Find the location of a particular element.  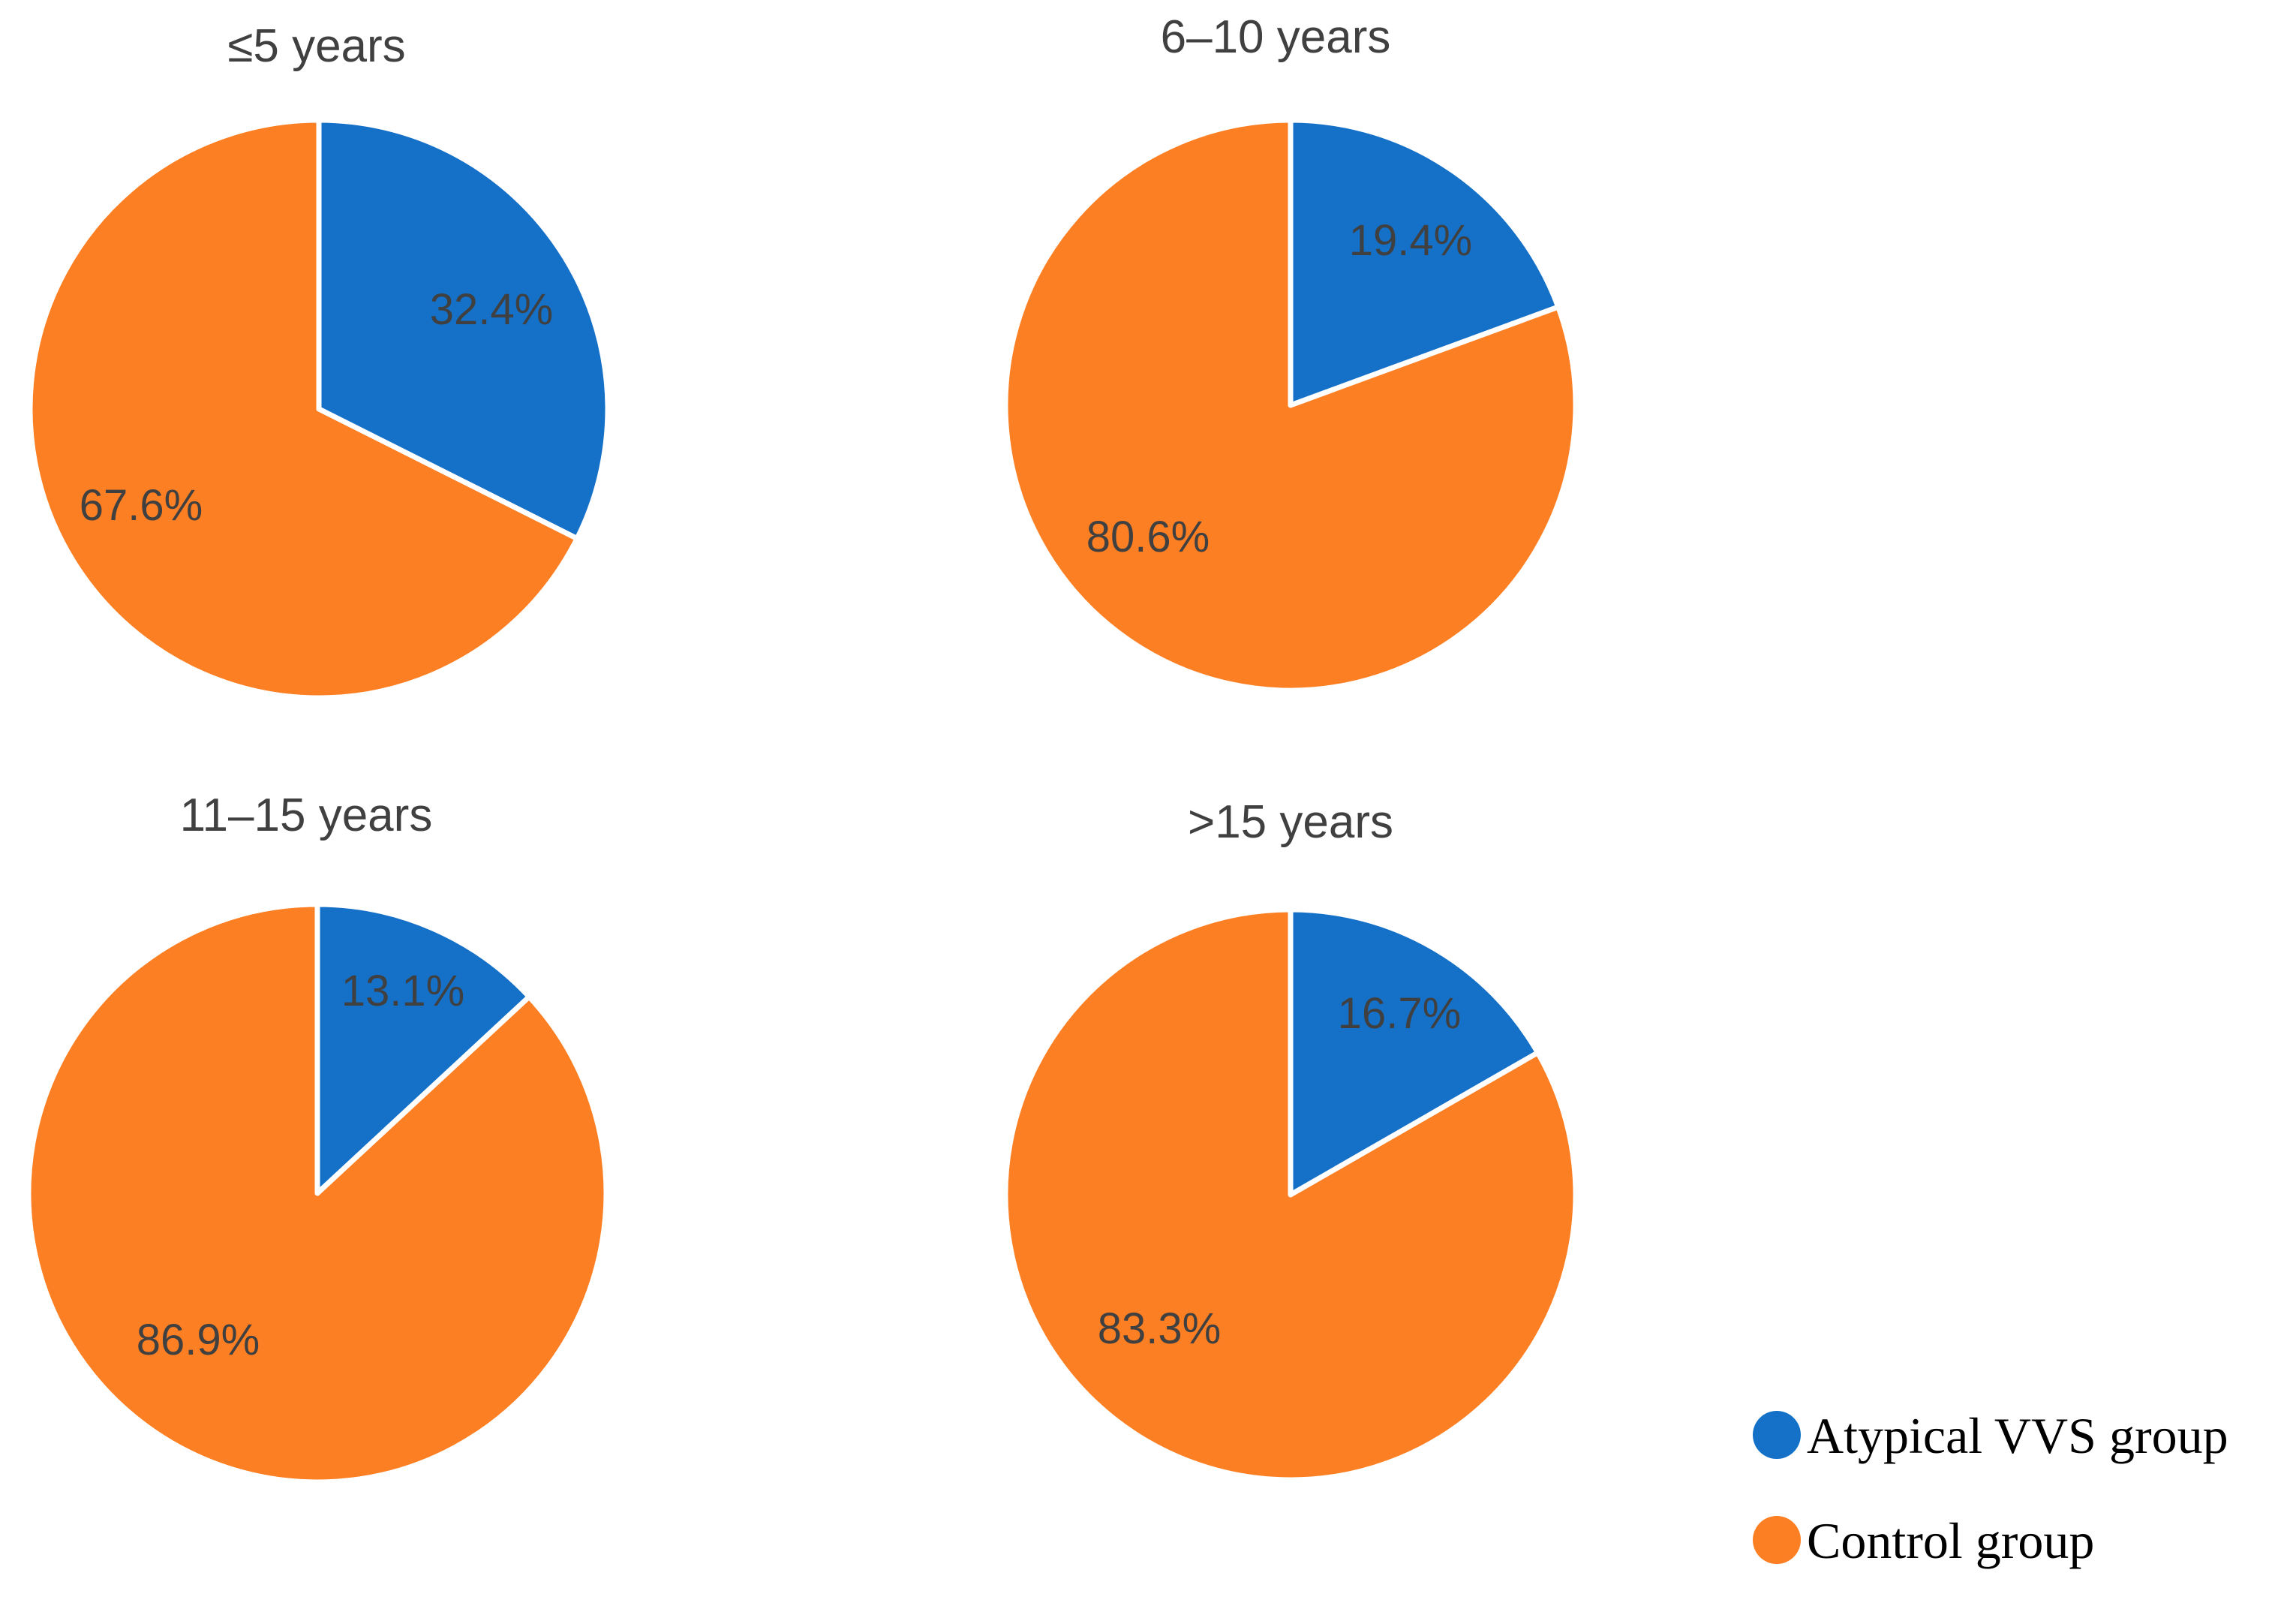

legend-label-control-group: Control group is located at coordinates (1950, 1540).